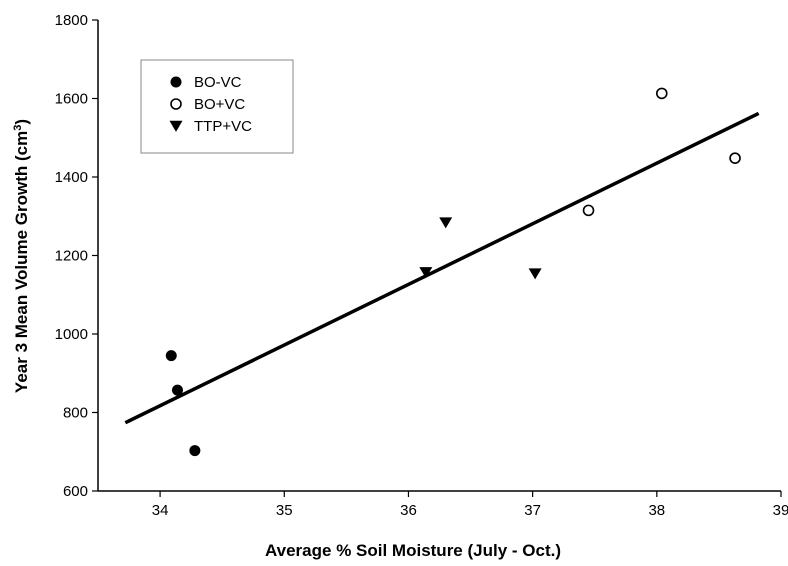  What do you see at coordinates (413, 550) in the screenshot?
I see `x-axis-title: Average % Soil Moisture (July - Oct.)` at bounding box center [413, 550].